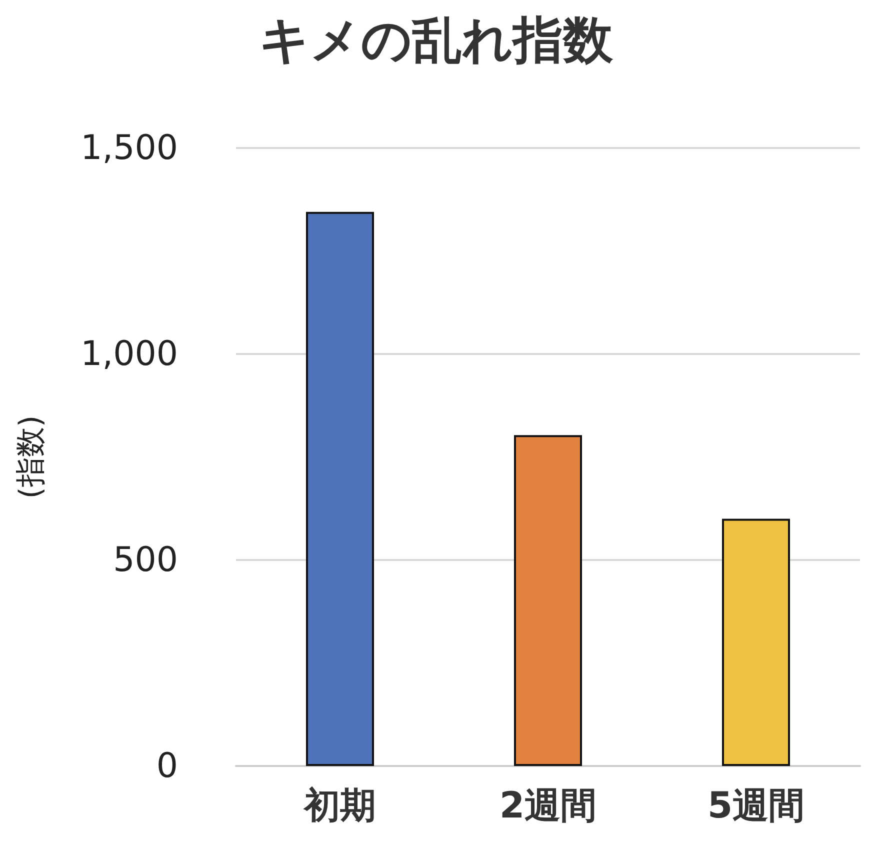  Describe the element at coordinates (436, 40) in the screenshot. I see `chart-title: キメの乱れ指数` at that location.